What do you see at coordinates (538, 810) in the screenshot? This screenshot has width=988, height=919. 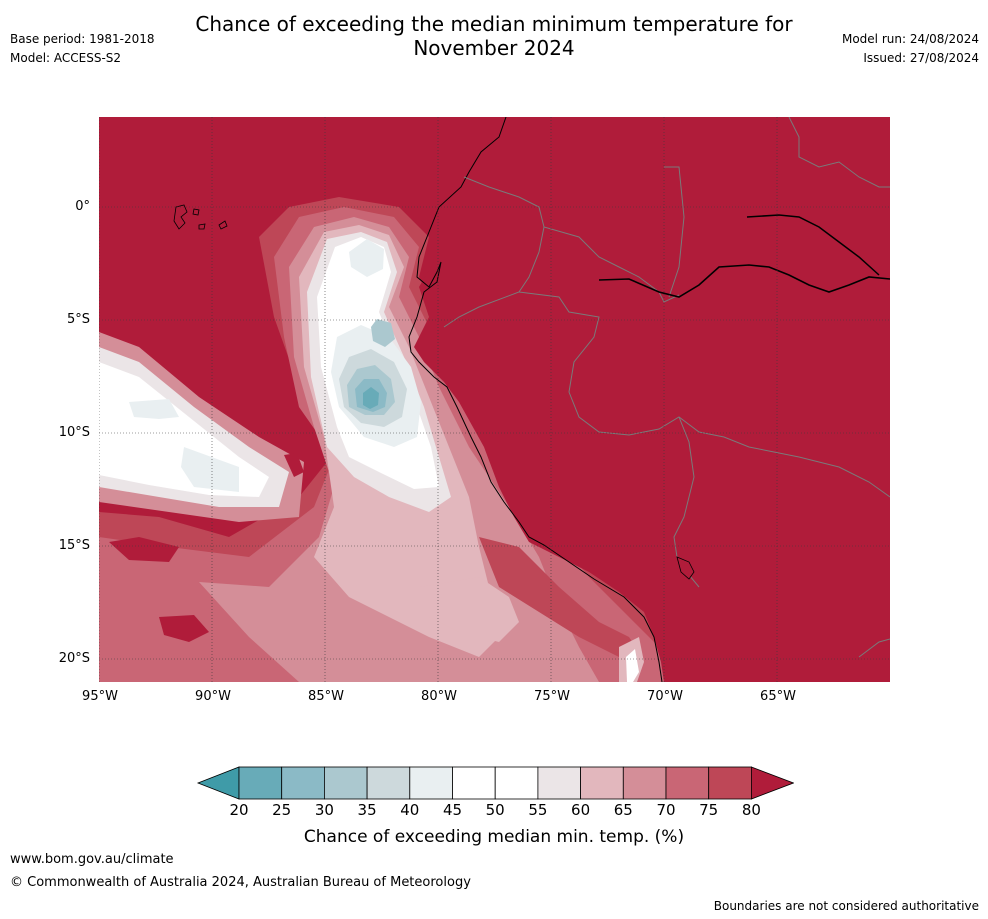 I see `colour-bar-tick-label: 55` at bounding box center [538, 810].